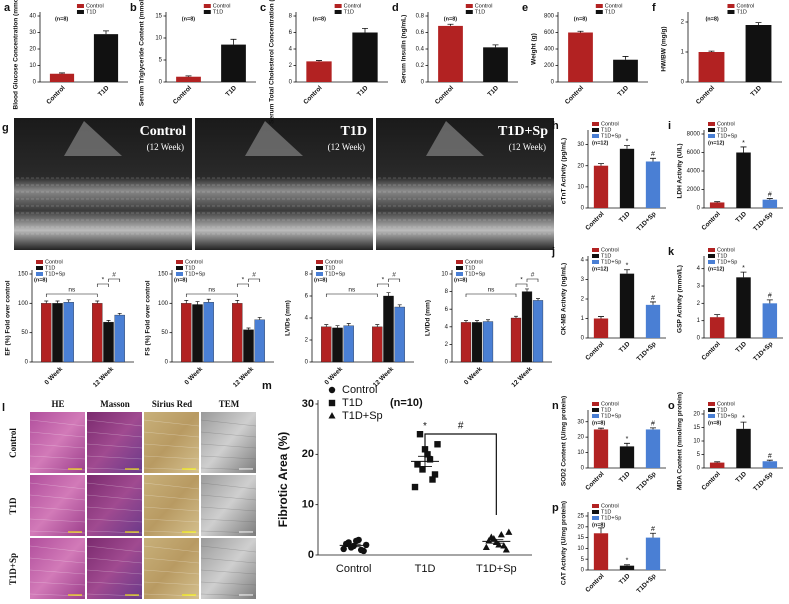  Describe the element at coordinates (580, 527) in the screenshot. I see `y-tick-label: 20` at that location.